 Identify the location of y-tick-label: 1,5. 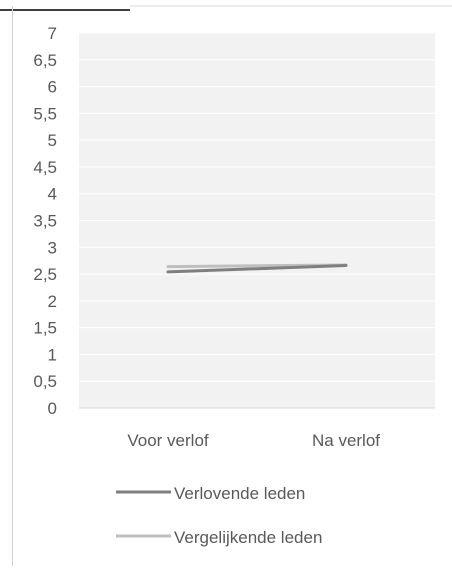
(45, 328).